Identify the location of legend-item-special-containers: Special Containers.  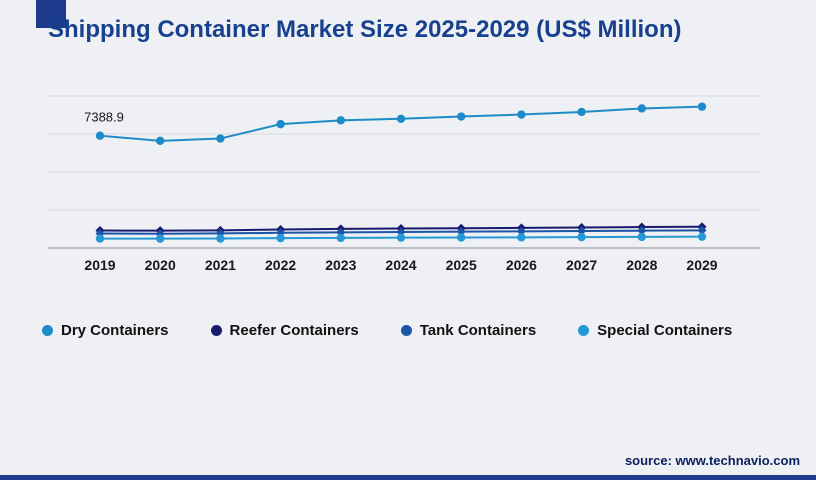
(655, 330).